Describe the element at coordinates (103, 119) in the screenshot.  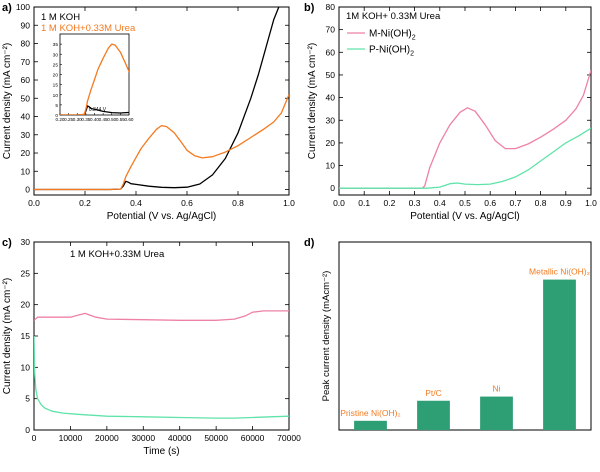
I see `inset-x-tick-label: 0.45` at that location.